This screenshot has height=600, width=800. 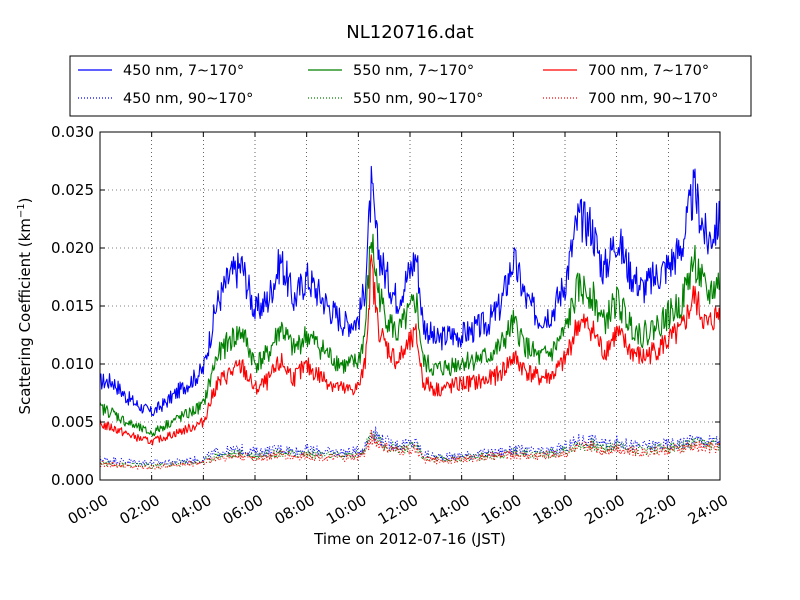 What do you see at coordinates (72, 422) in the screenshot?
I see `y-tick-label: 0.005` at bounding box center [72, 422].